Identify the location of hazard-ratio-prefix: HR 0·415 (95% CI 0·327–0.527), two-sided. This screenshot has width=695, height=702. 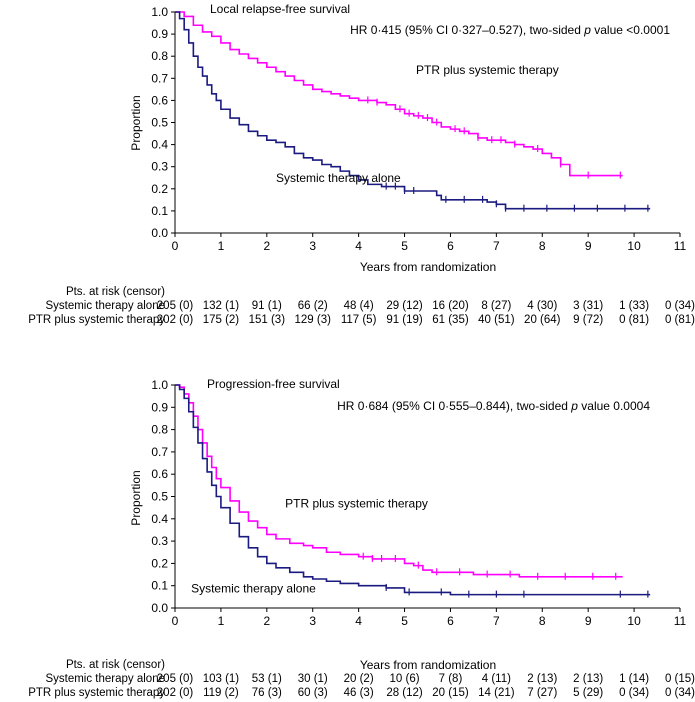
(467, 30).